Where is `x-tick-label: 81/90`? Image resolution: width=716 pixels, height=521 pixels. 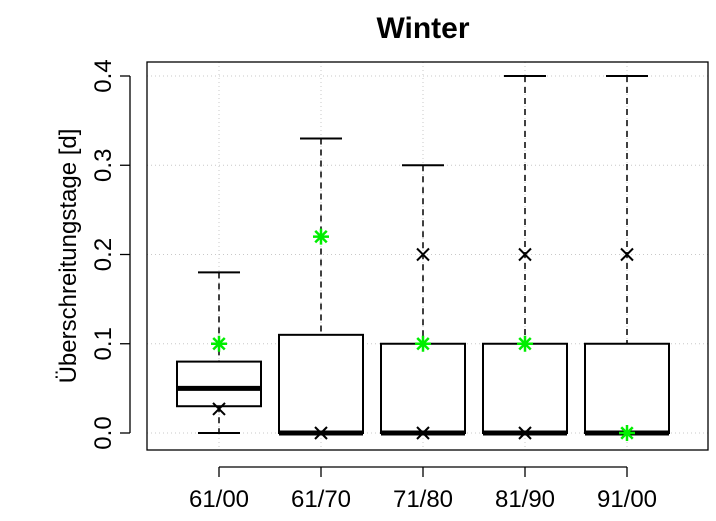 x-tick-label: 81/90 is located at coordinates (525, 499).